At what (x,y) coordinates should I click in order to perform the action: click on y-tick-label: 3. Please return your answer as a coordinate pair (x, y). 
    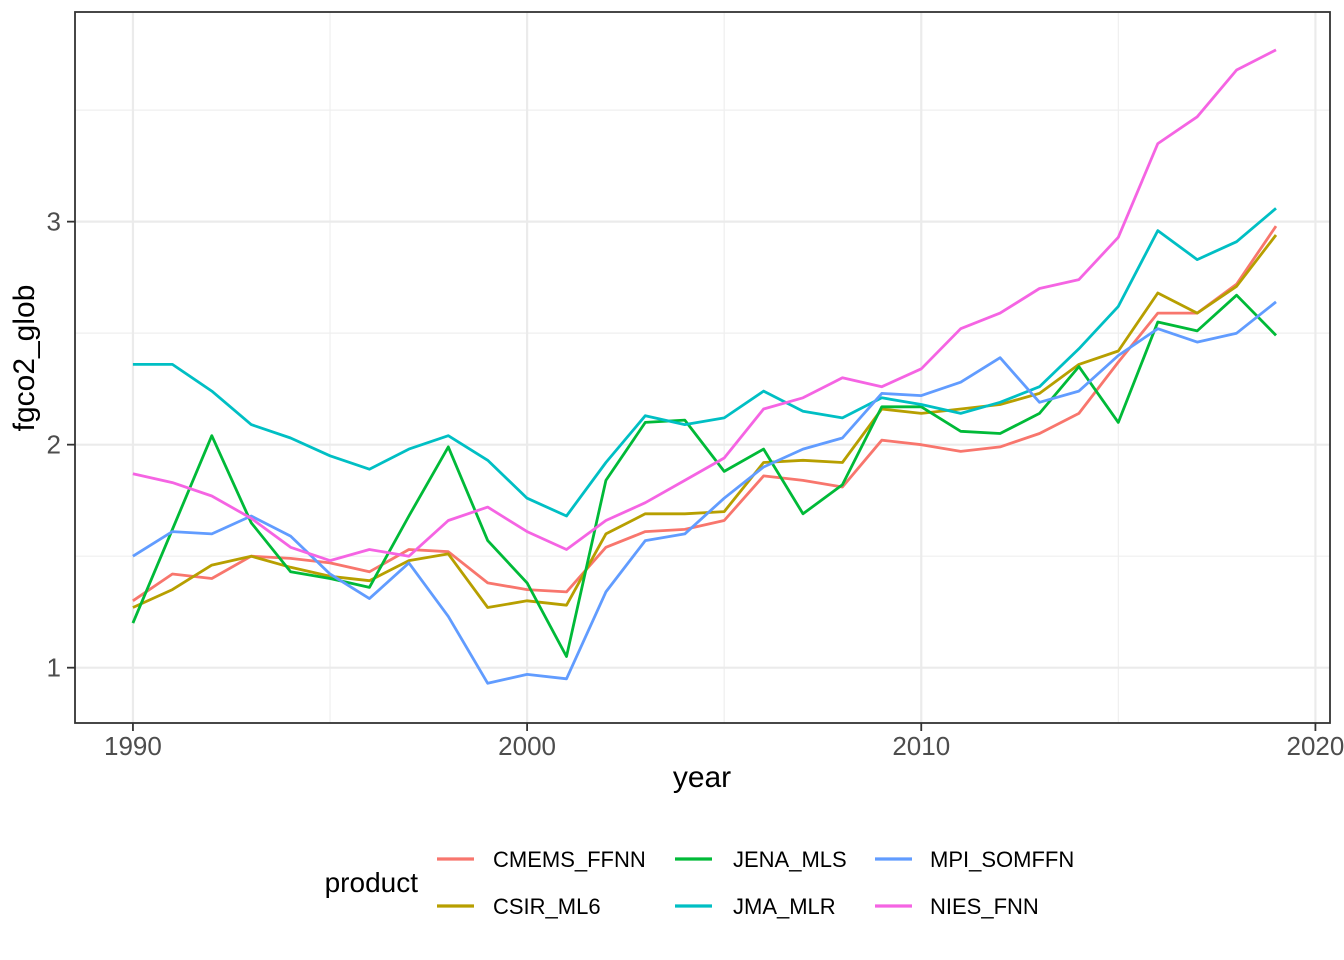
    Looking at the image, I should click on (54, 222).